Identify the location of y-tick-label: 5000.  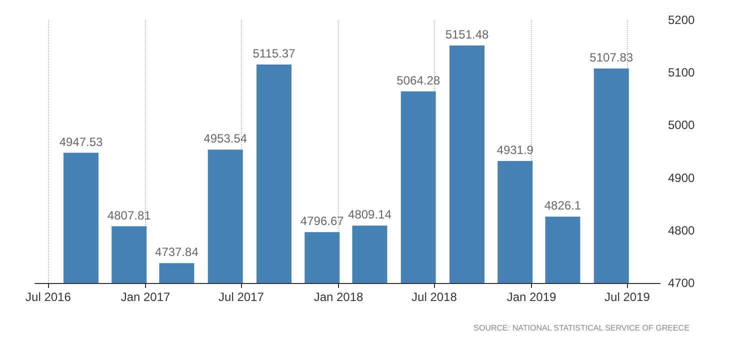
(682, 125).